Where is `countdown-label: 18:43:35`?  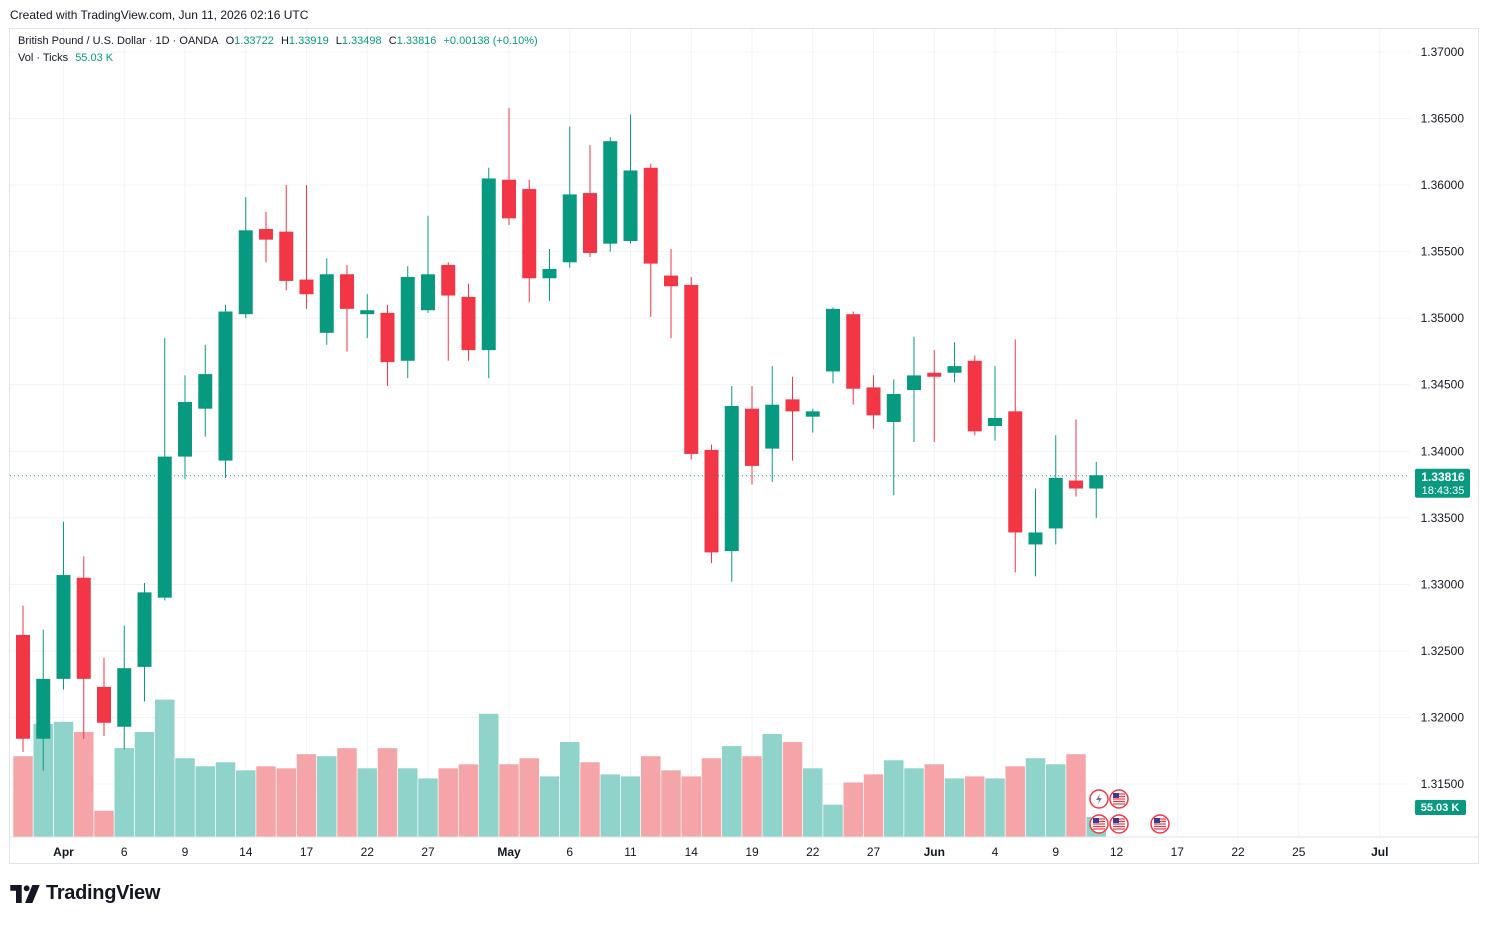
countdown-label: 18:43:35 is located at coordinates (1443, 491).